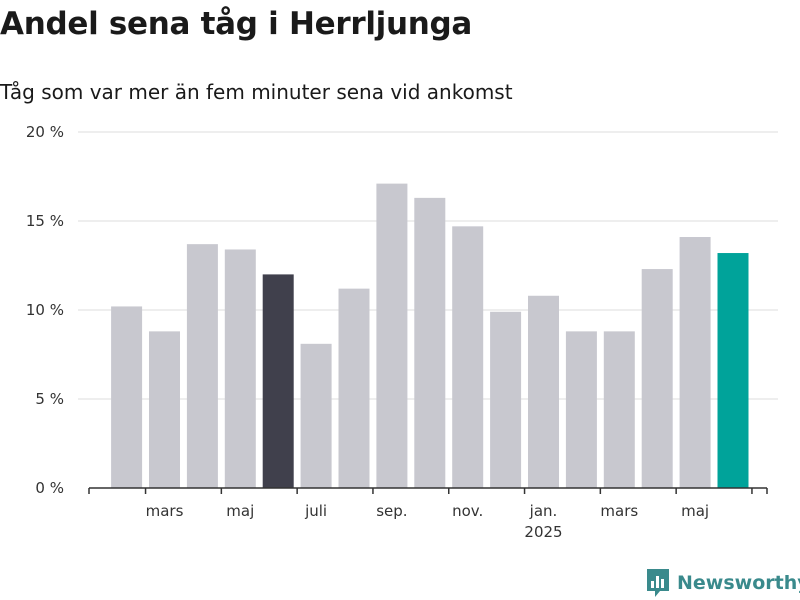 The height and width of the screenshot is (600, 800). I want to click on x-tick-label: nov., so click(467, 511).